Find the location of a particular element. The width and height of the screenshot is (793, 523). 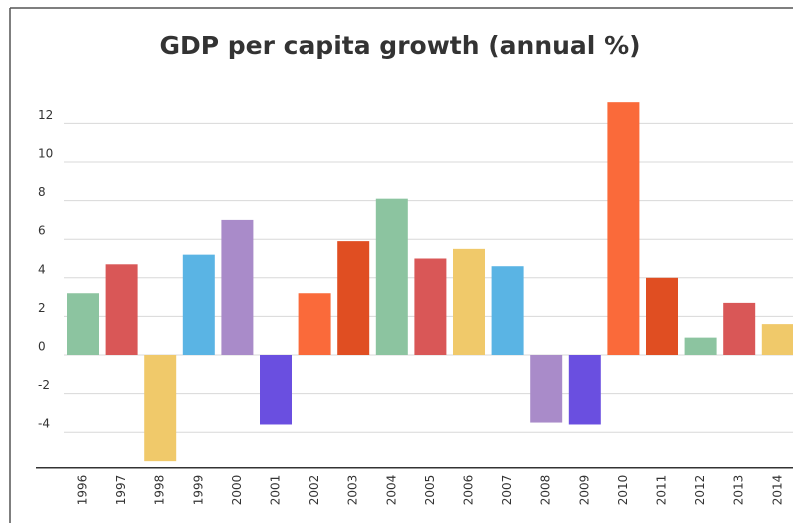

x-tick-label: 2007 is located at coordinates (507, 490).